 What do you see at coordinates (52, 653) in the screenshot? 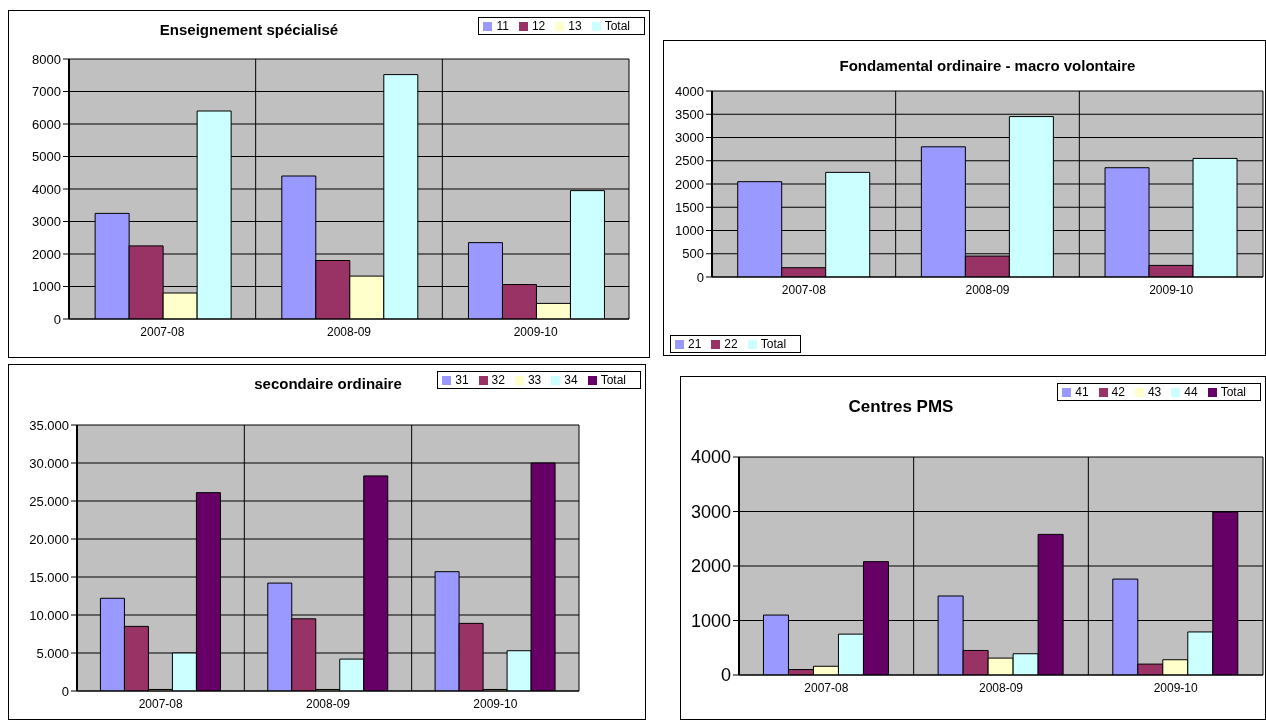
I see `y-tick-label: 5.000` at bounding box center [52, 653].